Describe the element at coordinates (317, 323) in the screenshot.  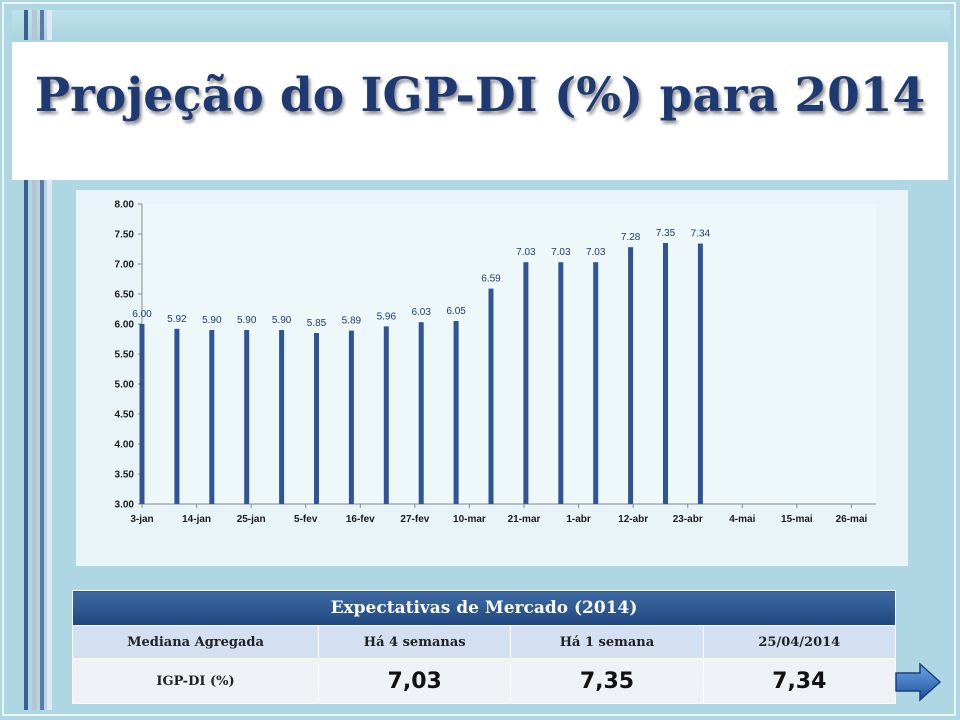
I see `data-label: 5.85` at that location.